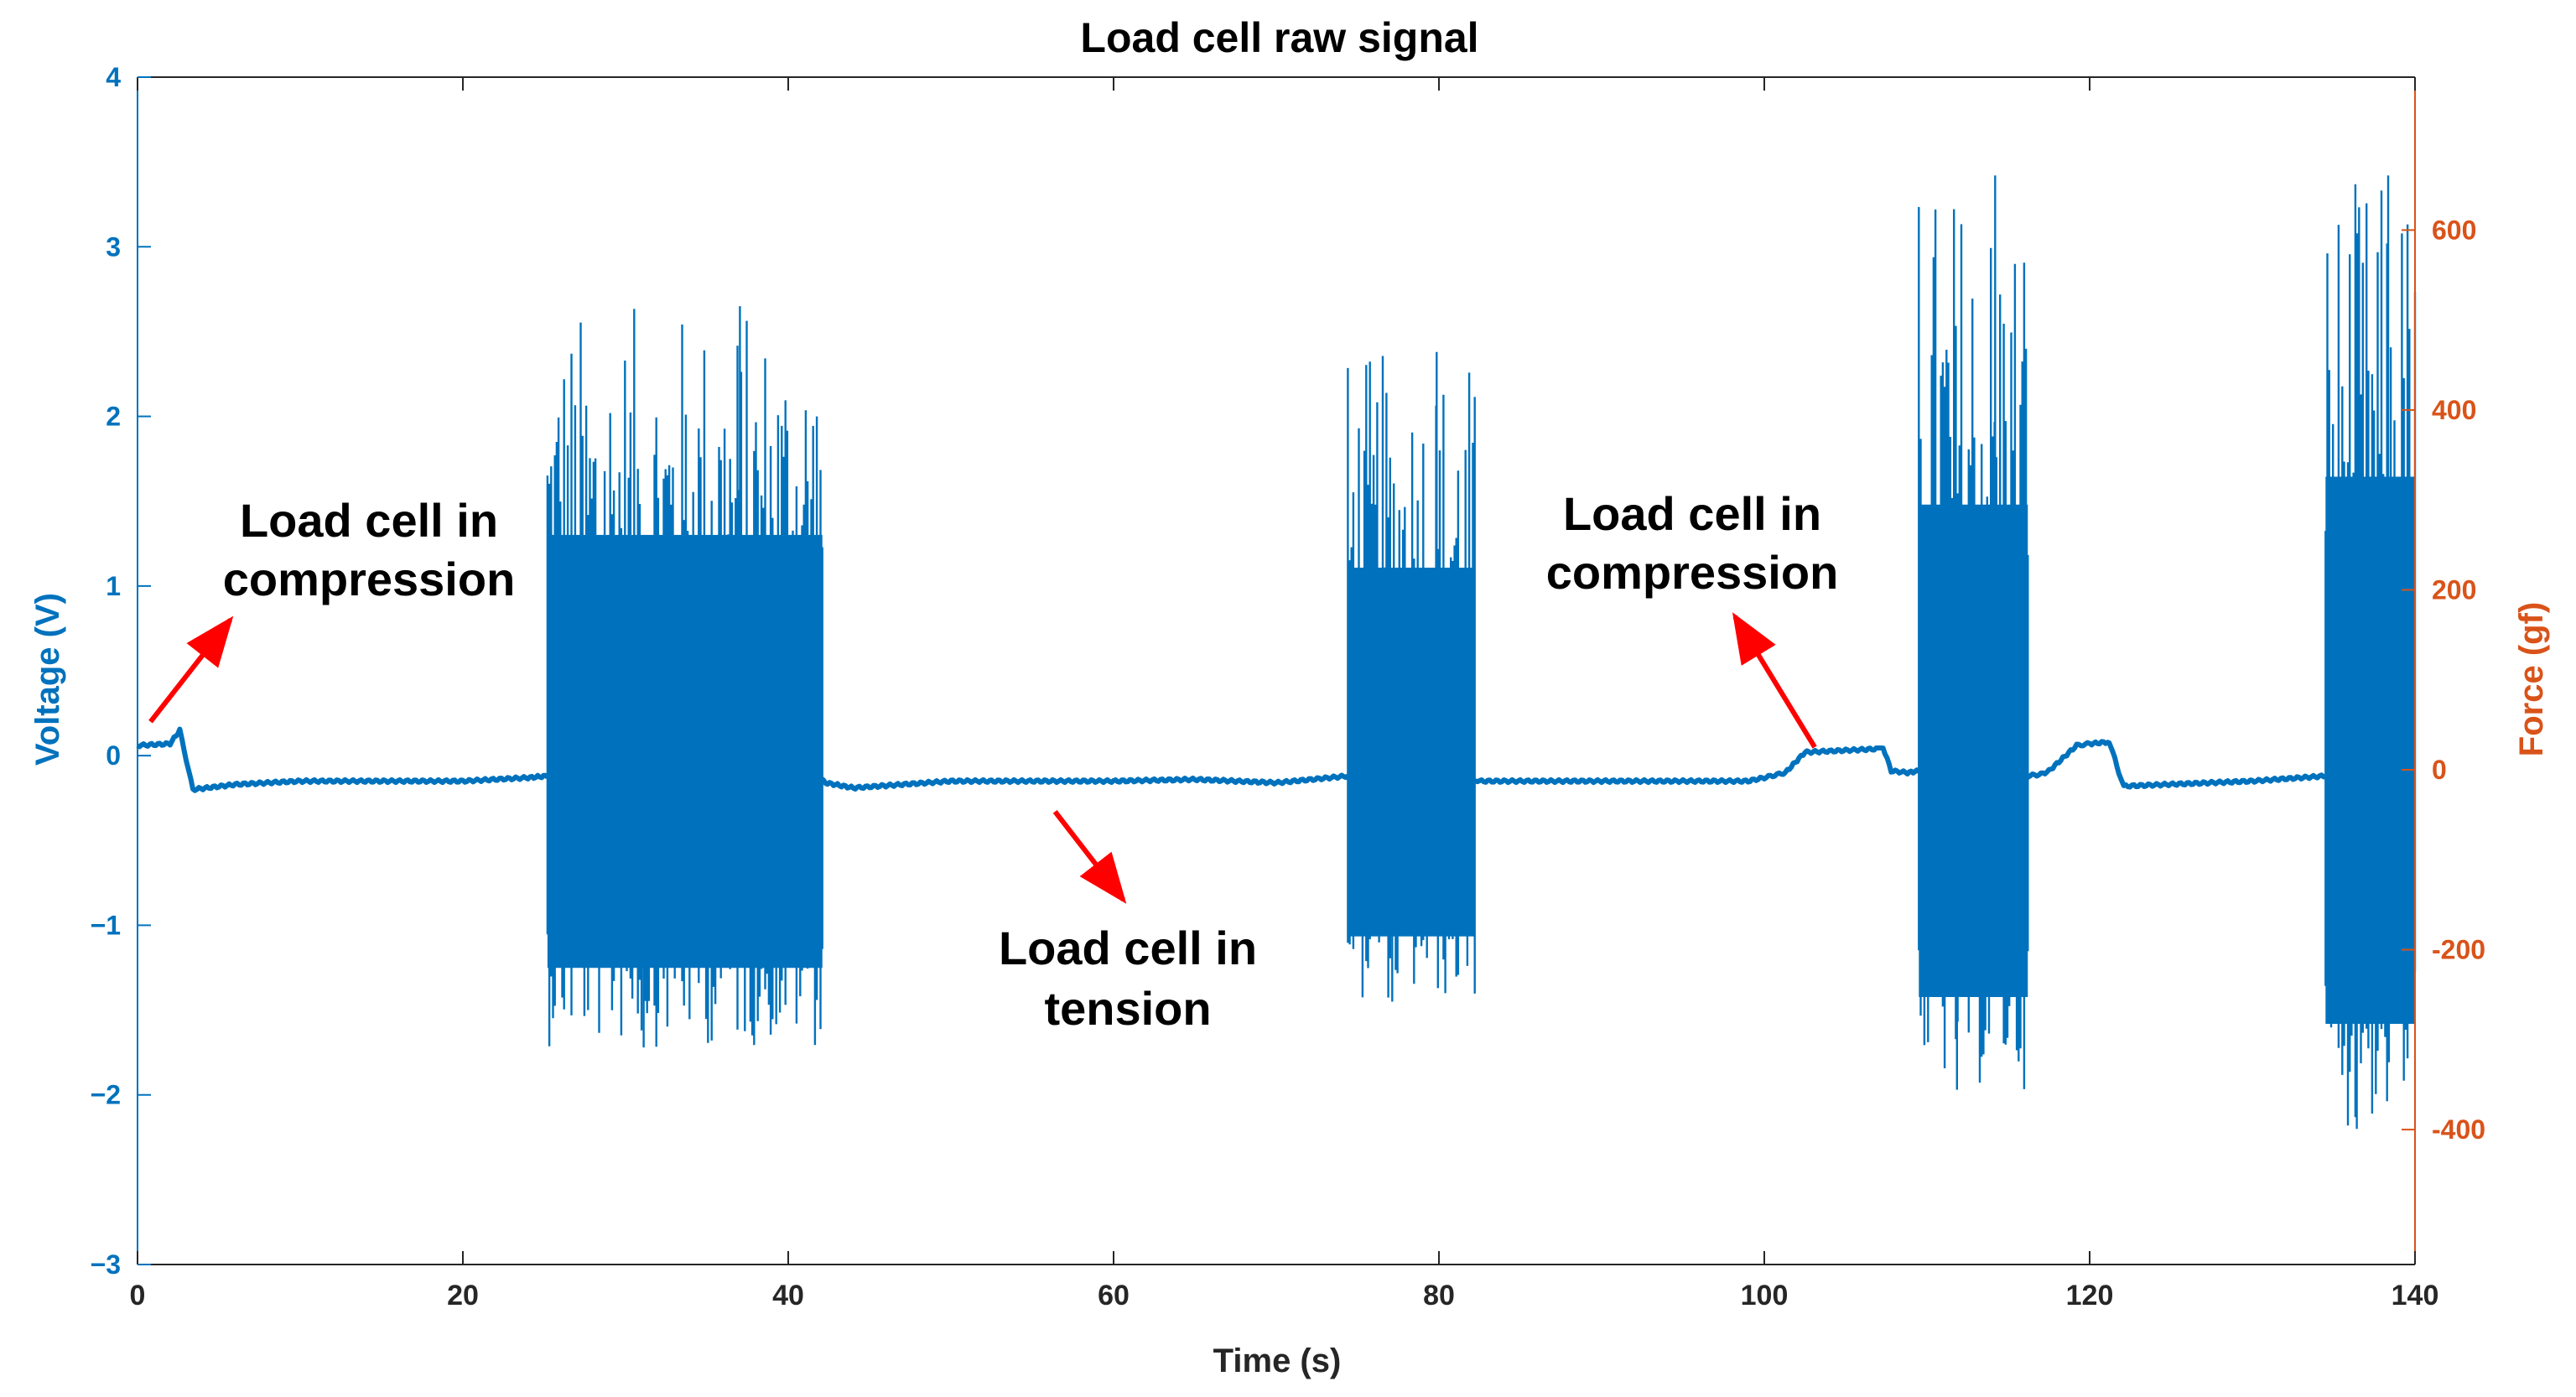  What do you see at coordinates (106, 1095) in the screenshot?
I see `y-left-tick-label: −2` at bounding box center [106, 1095].